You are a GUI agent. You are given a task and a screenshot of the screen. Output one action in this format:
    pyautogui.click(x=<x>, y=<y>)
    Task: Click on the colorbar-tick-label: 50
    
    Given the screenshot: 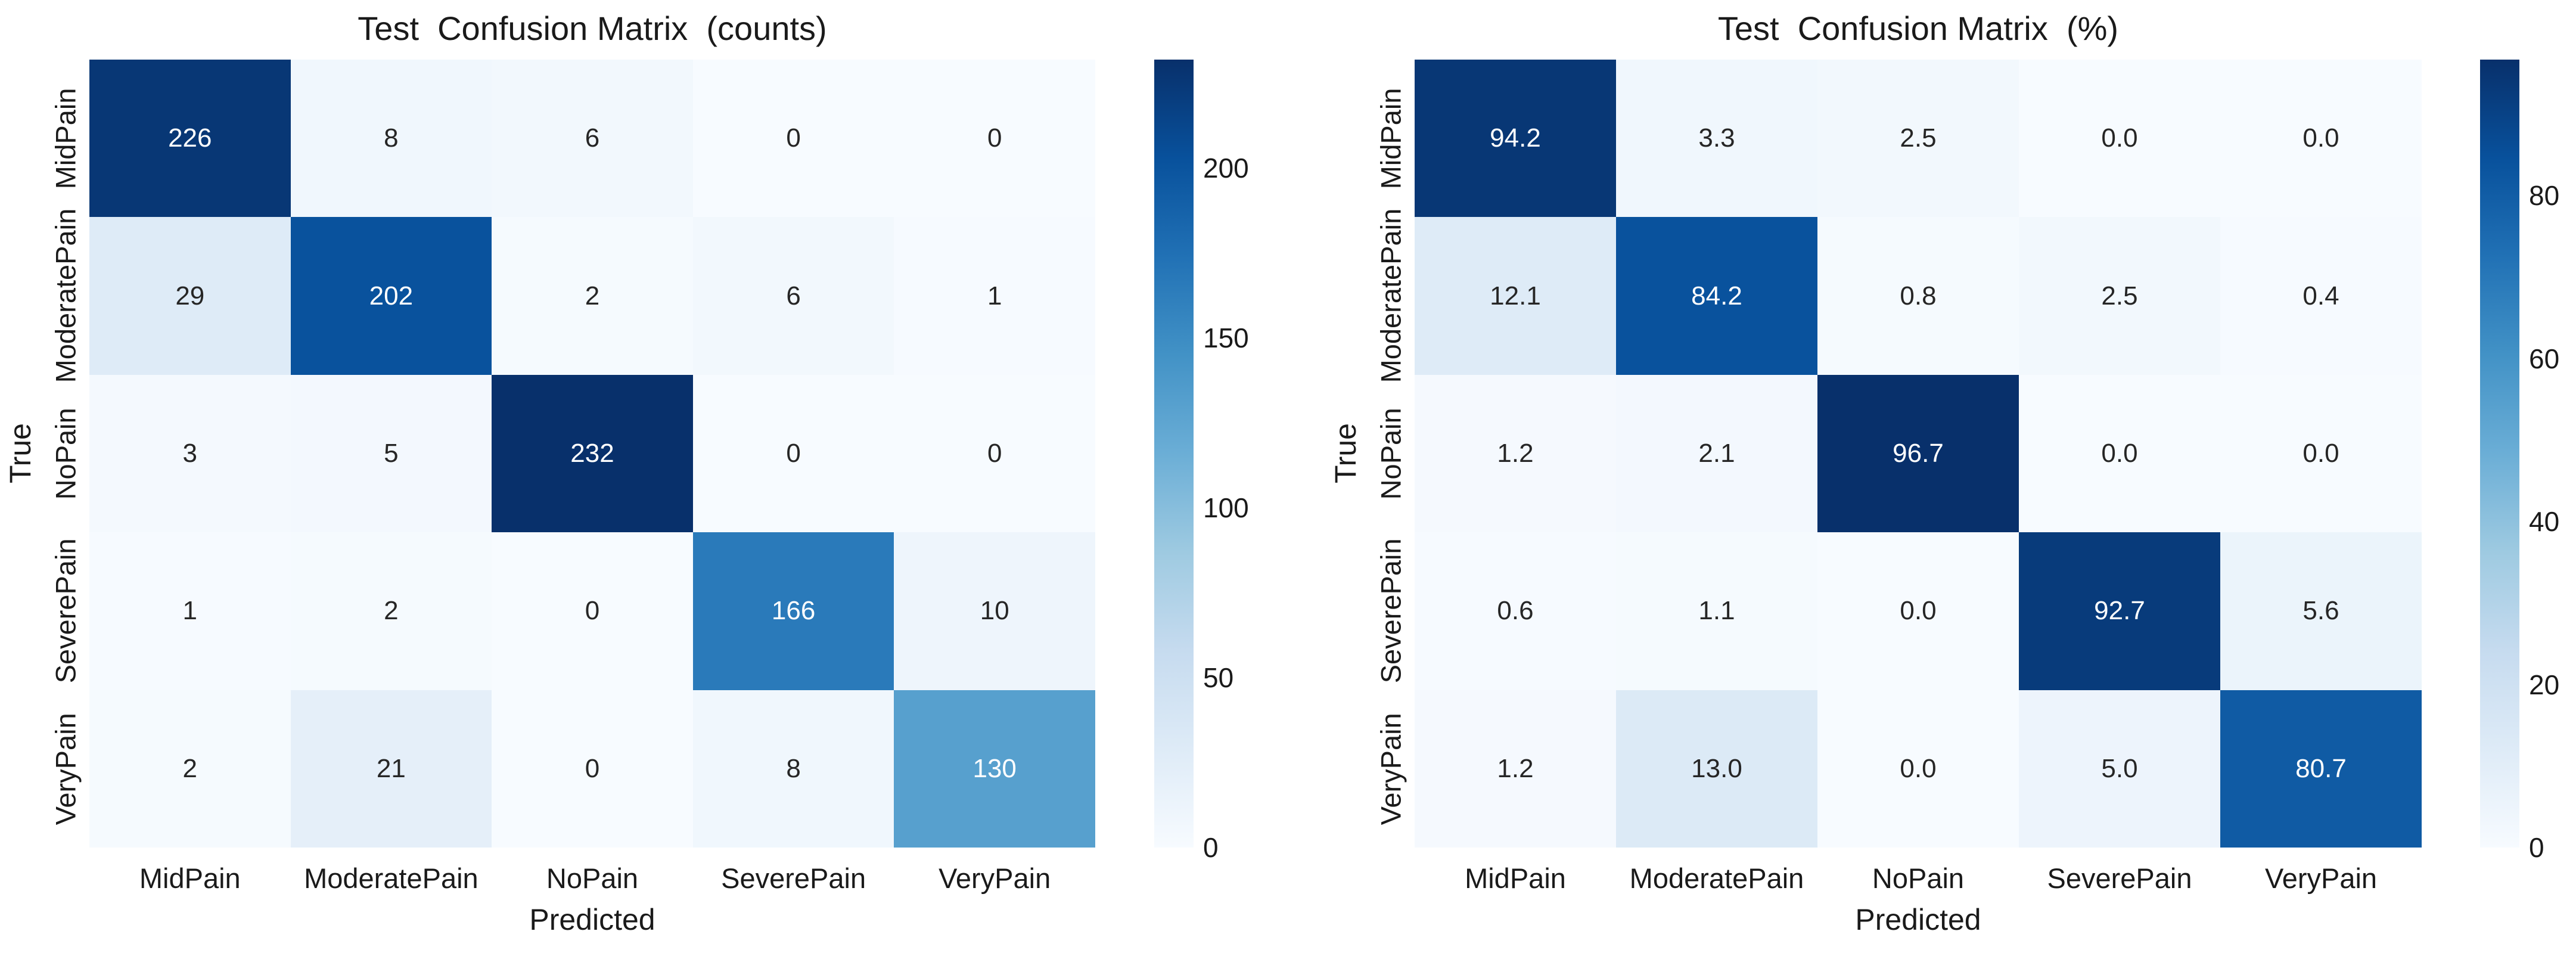 What is the action you would take?
    pyautogui.click(x=1218, y=678)
    